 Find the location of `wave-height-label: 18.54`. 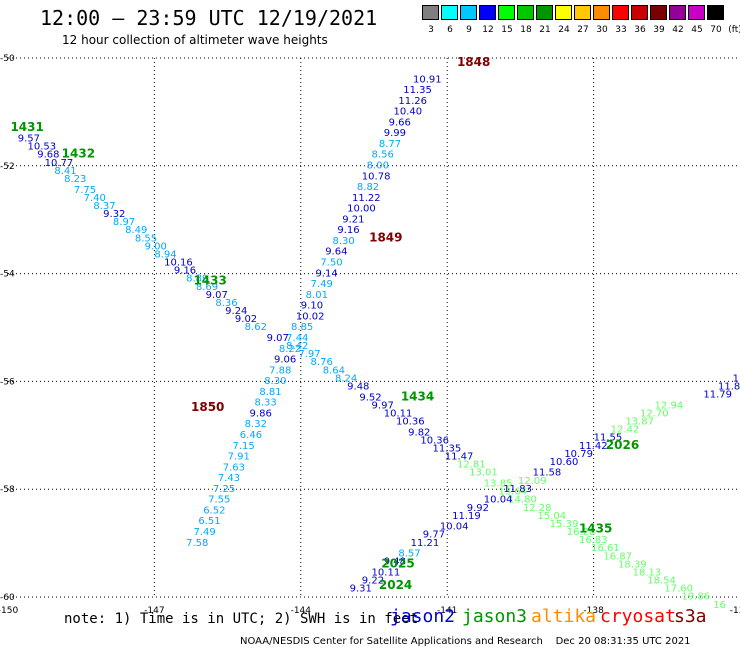

wave-height-label: 18.54 is located at coordinates (661, 581).